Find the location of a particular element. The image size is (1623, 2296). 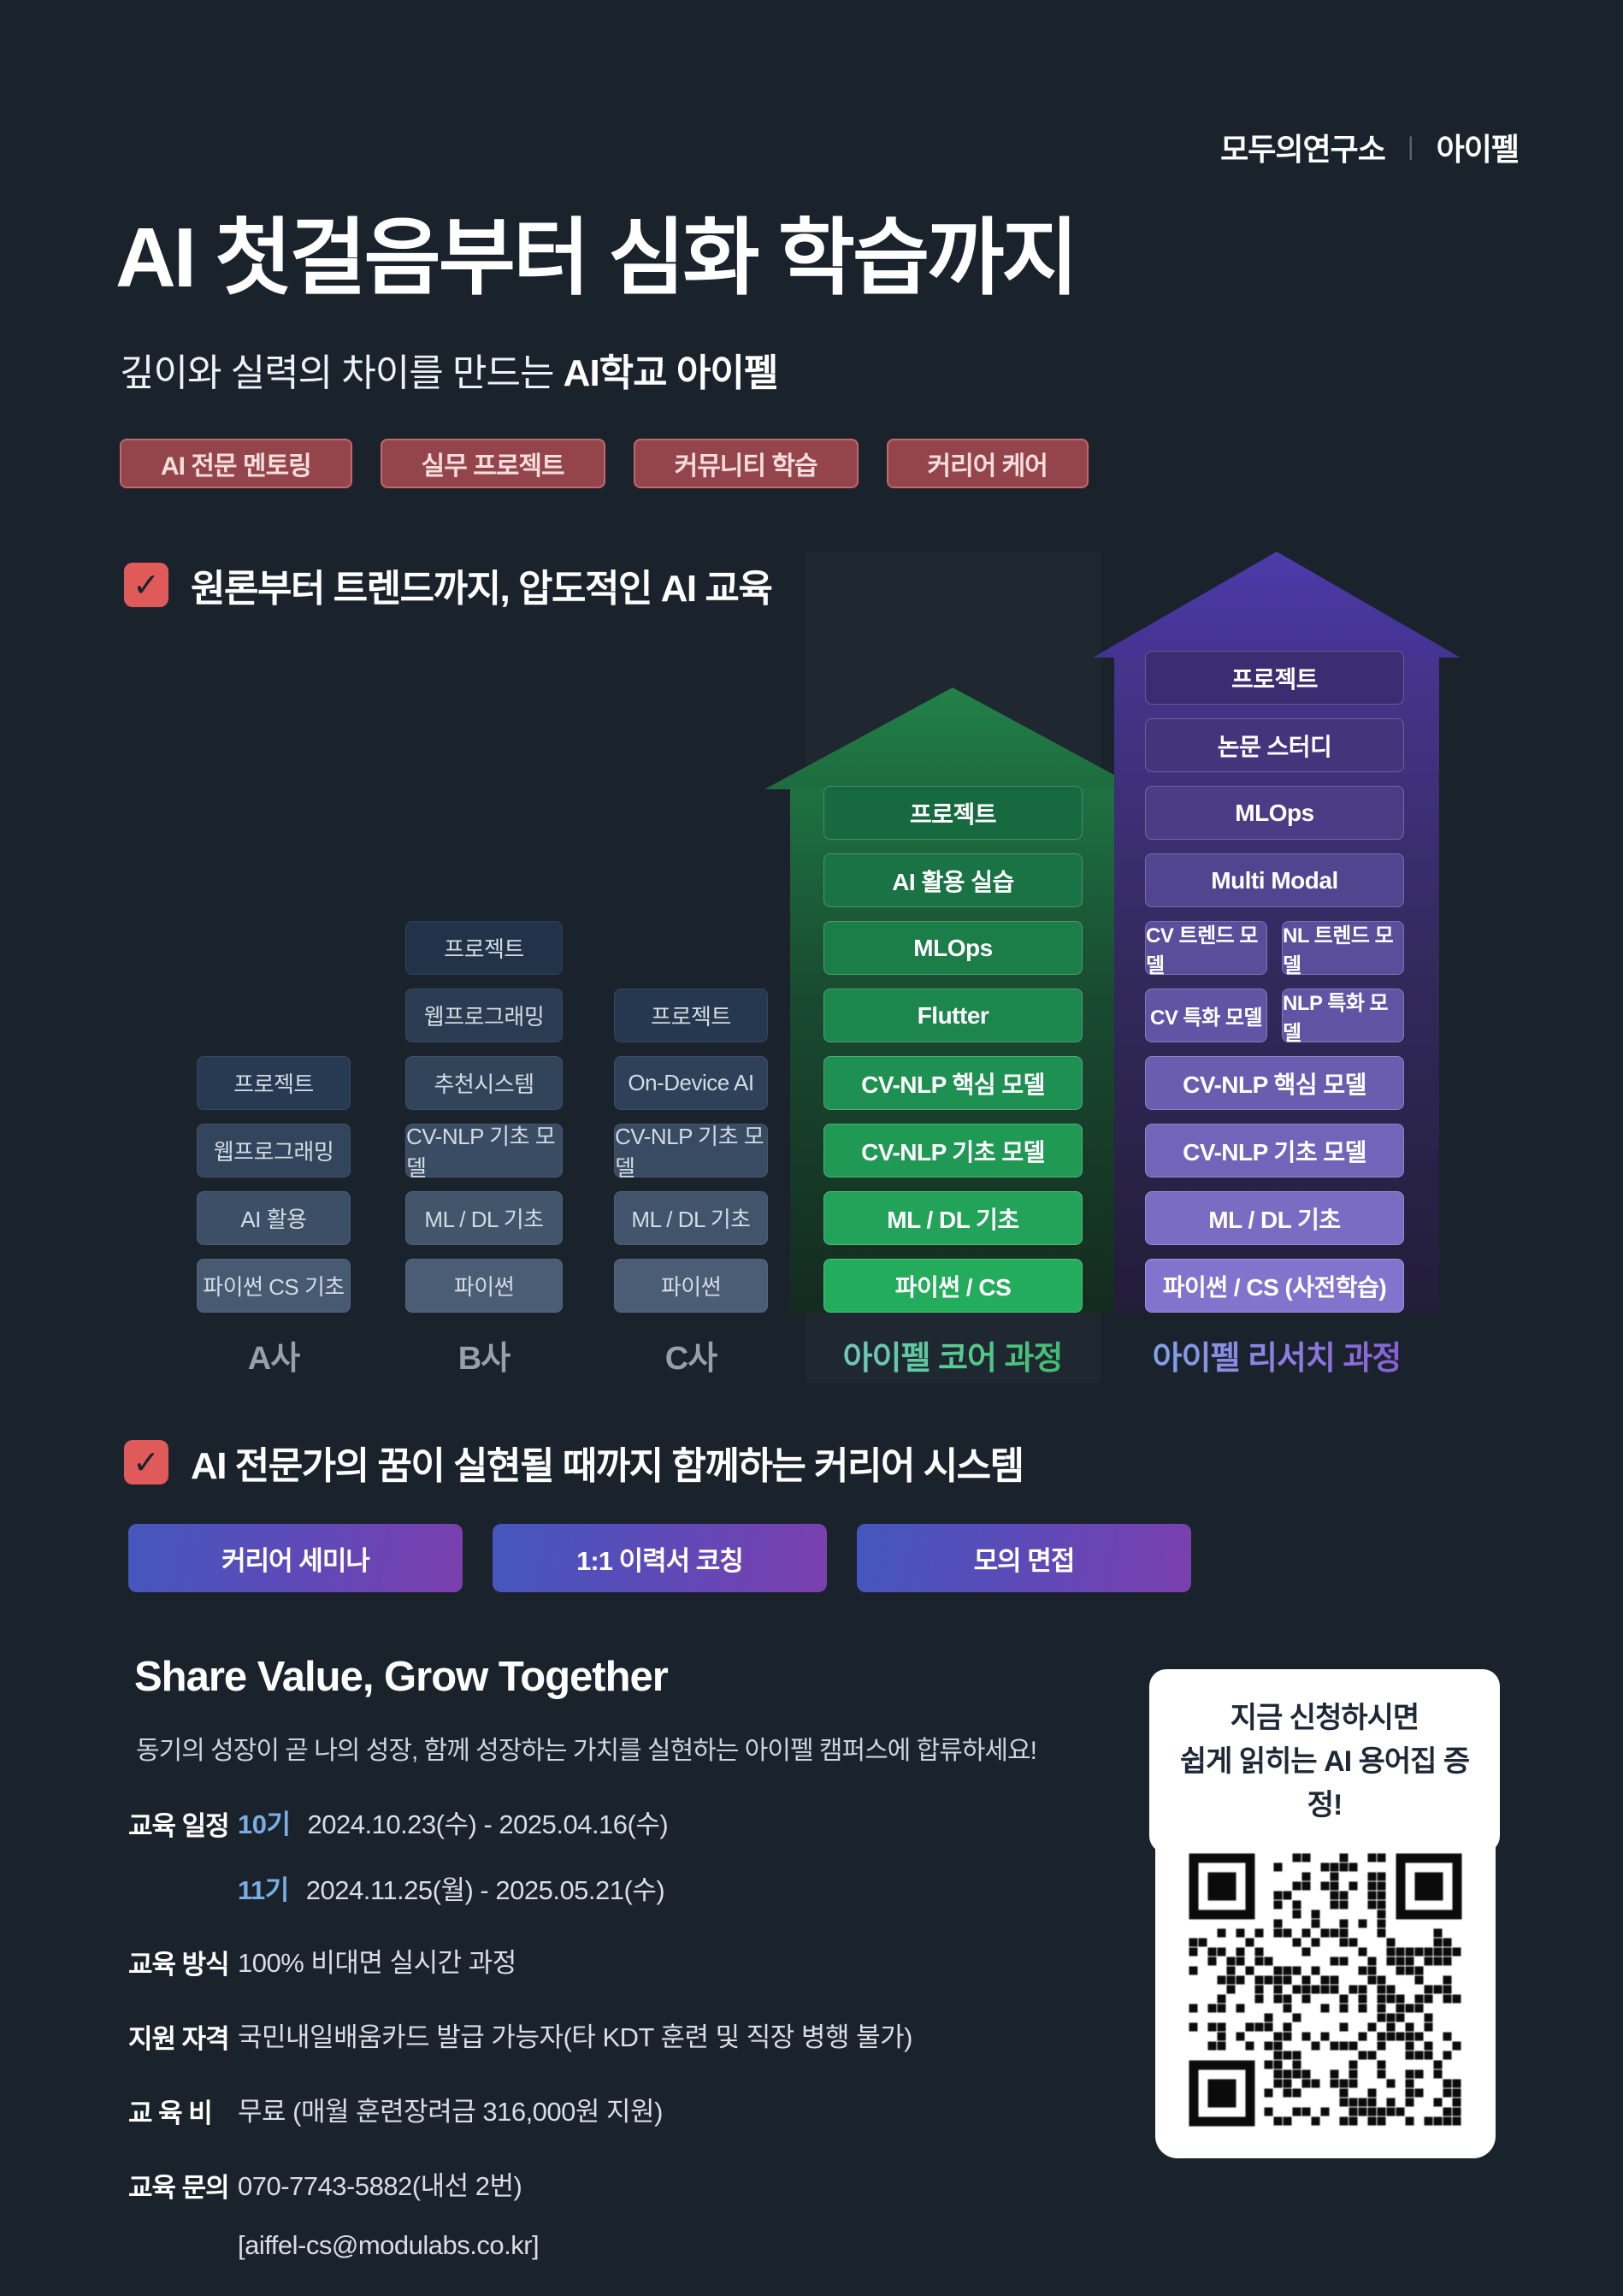

curriculum-split-row: CV 트렌드 모델 NL 트렌드 모델 is located at coordinates (1274, 949).